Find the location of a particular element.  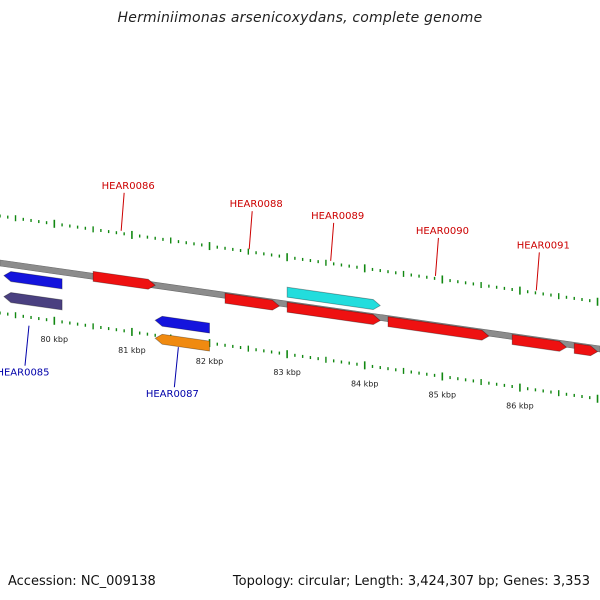

scale-label: 84 kbp is located at coordinates (365, 383).